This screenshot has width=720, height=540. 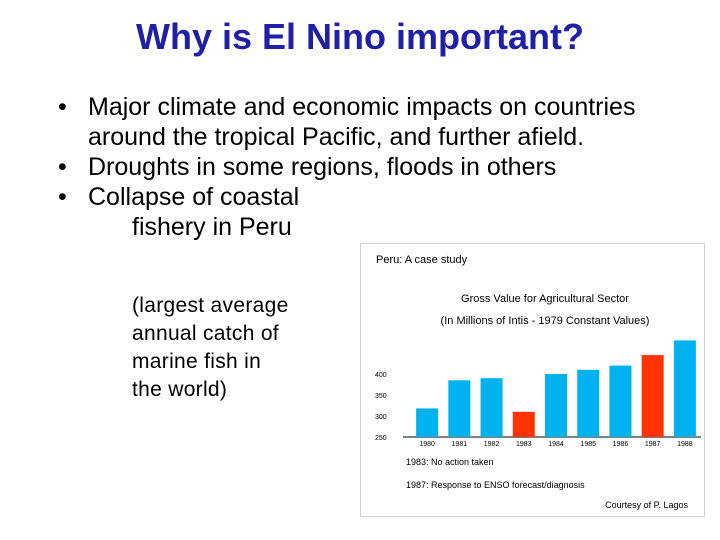 What do you see at coordinates (523, 424) in the screenshot?
I see `bar-1983` at bounding box center [523, 424].